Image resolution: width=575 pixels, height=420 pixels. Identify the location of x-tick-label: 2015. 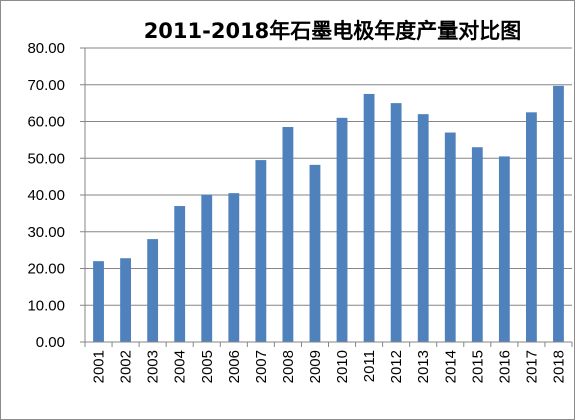
(477, 366).